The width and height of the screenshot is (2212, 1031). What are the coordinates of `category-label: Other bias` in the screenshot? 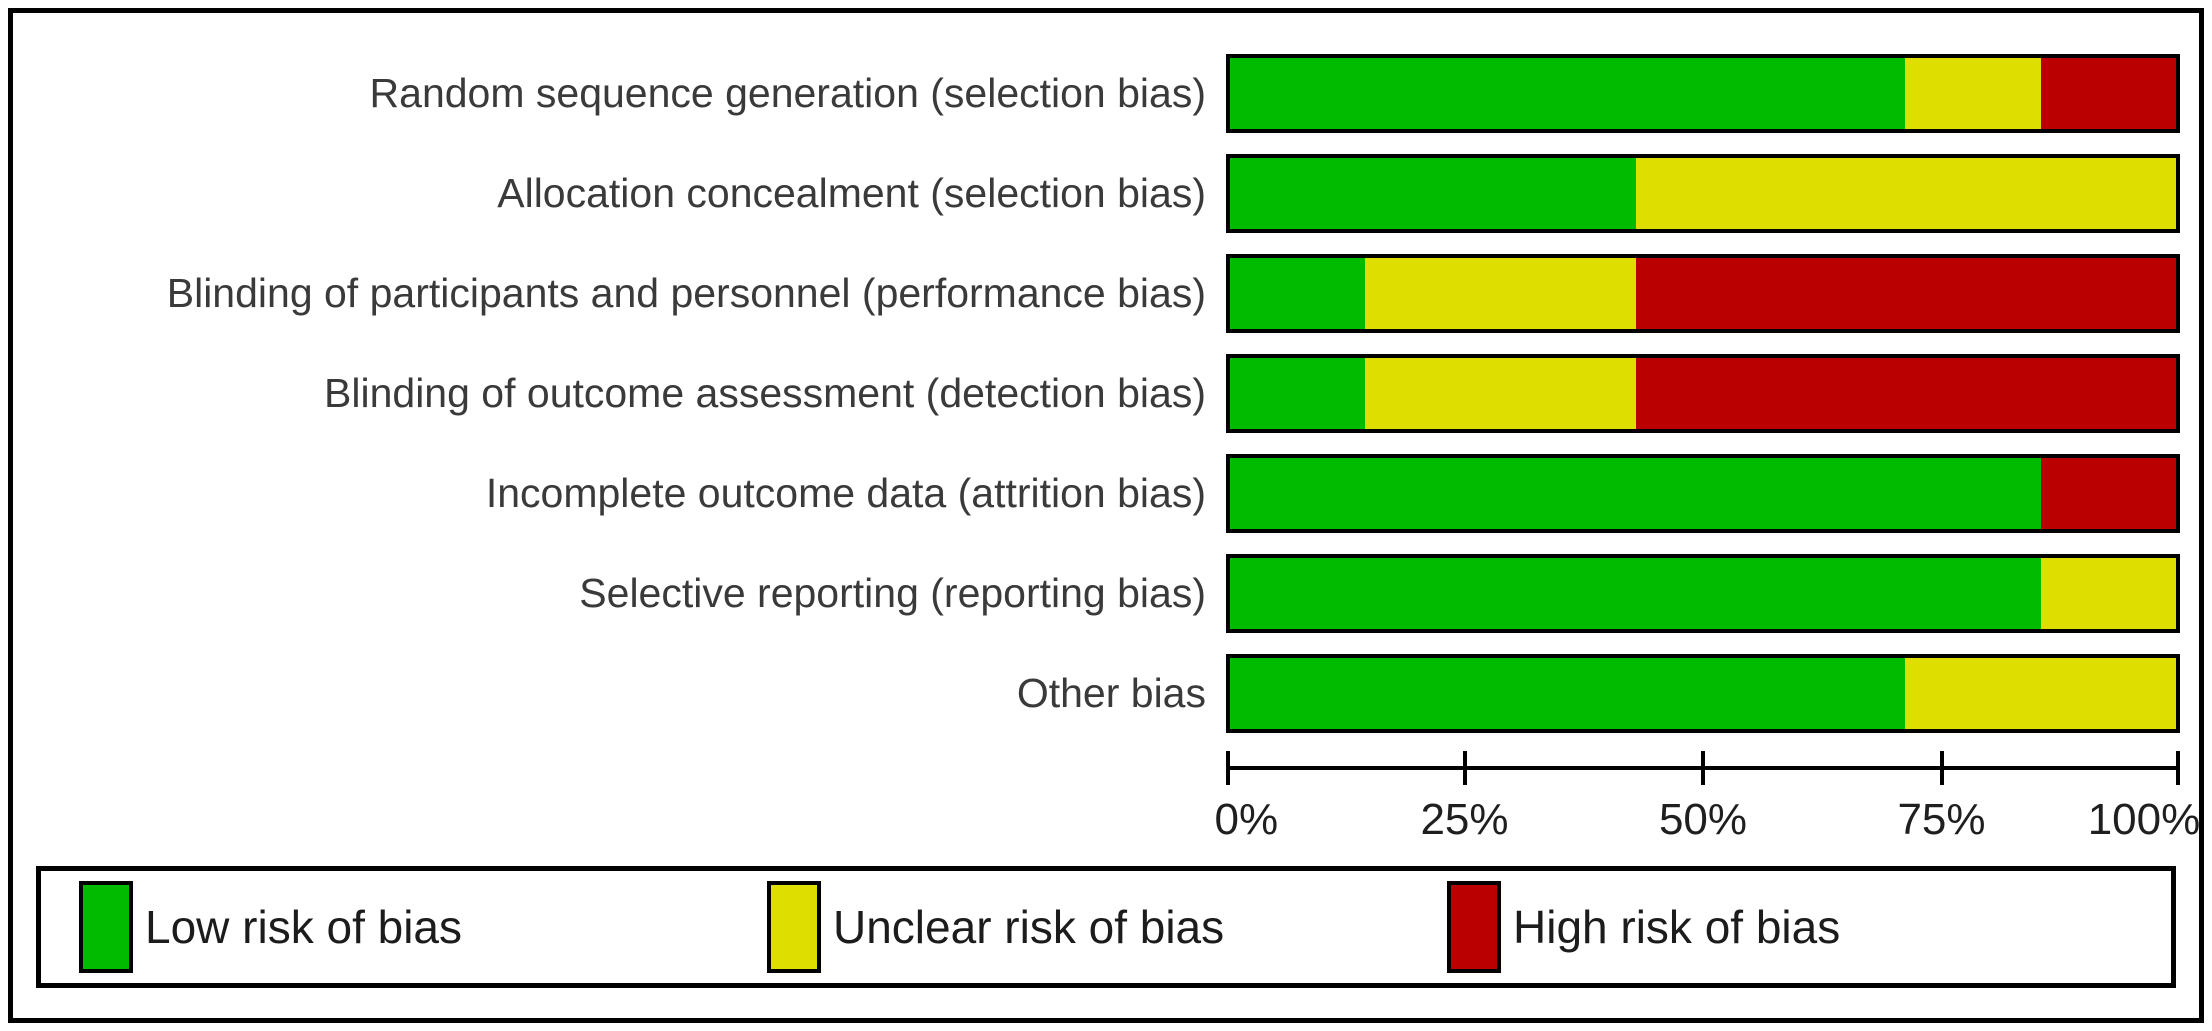 It's located at (1111, 692).